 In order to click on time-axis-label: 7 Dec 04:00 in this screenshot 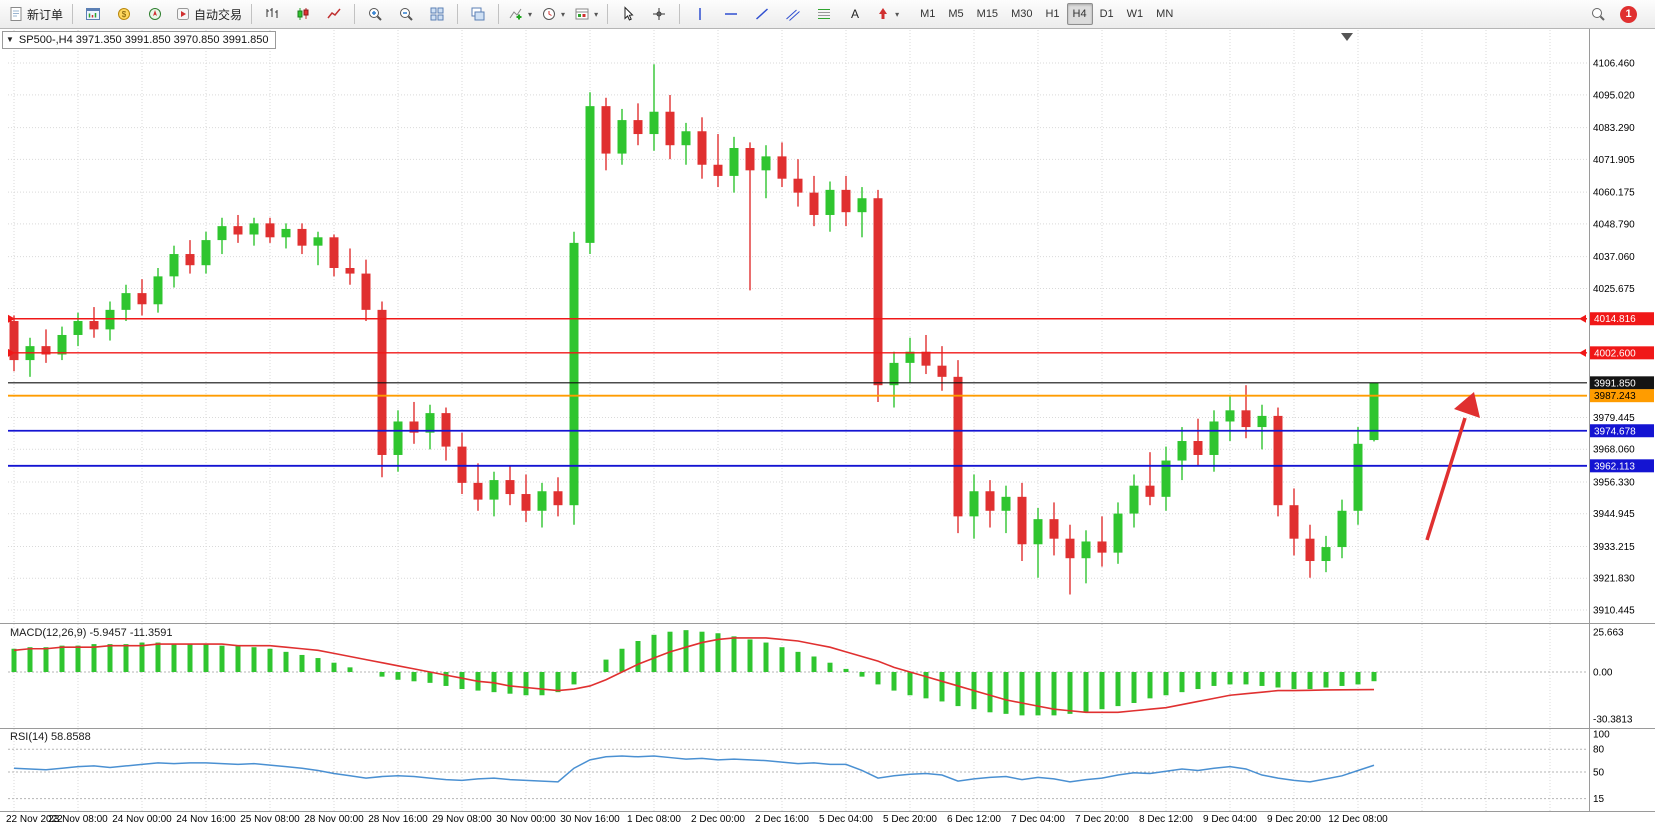, I will do `click(1038, 819)`.